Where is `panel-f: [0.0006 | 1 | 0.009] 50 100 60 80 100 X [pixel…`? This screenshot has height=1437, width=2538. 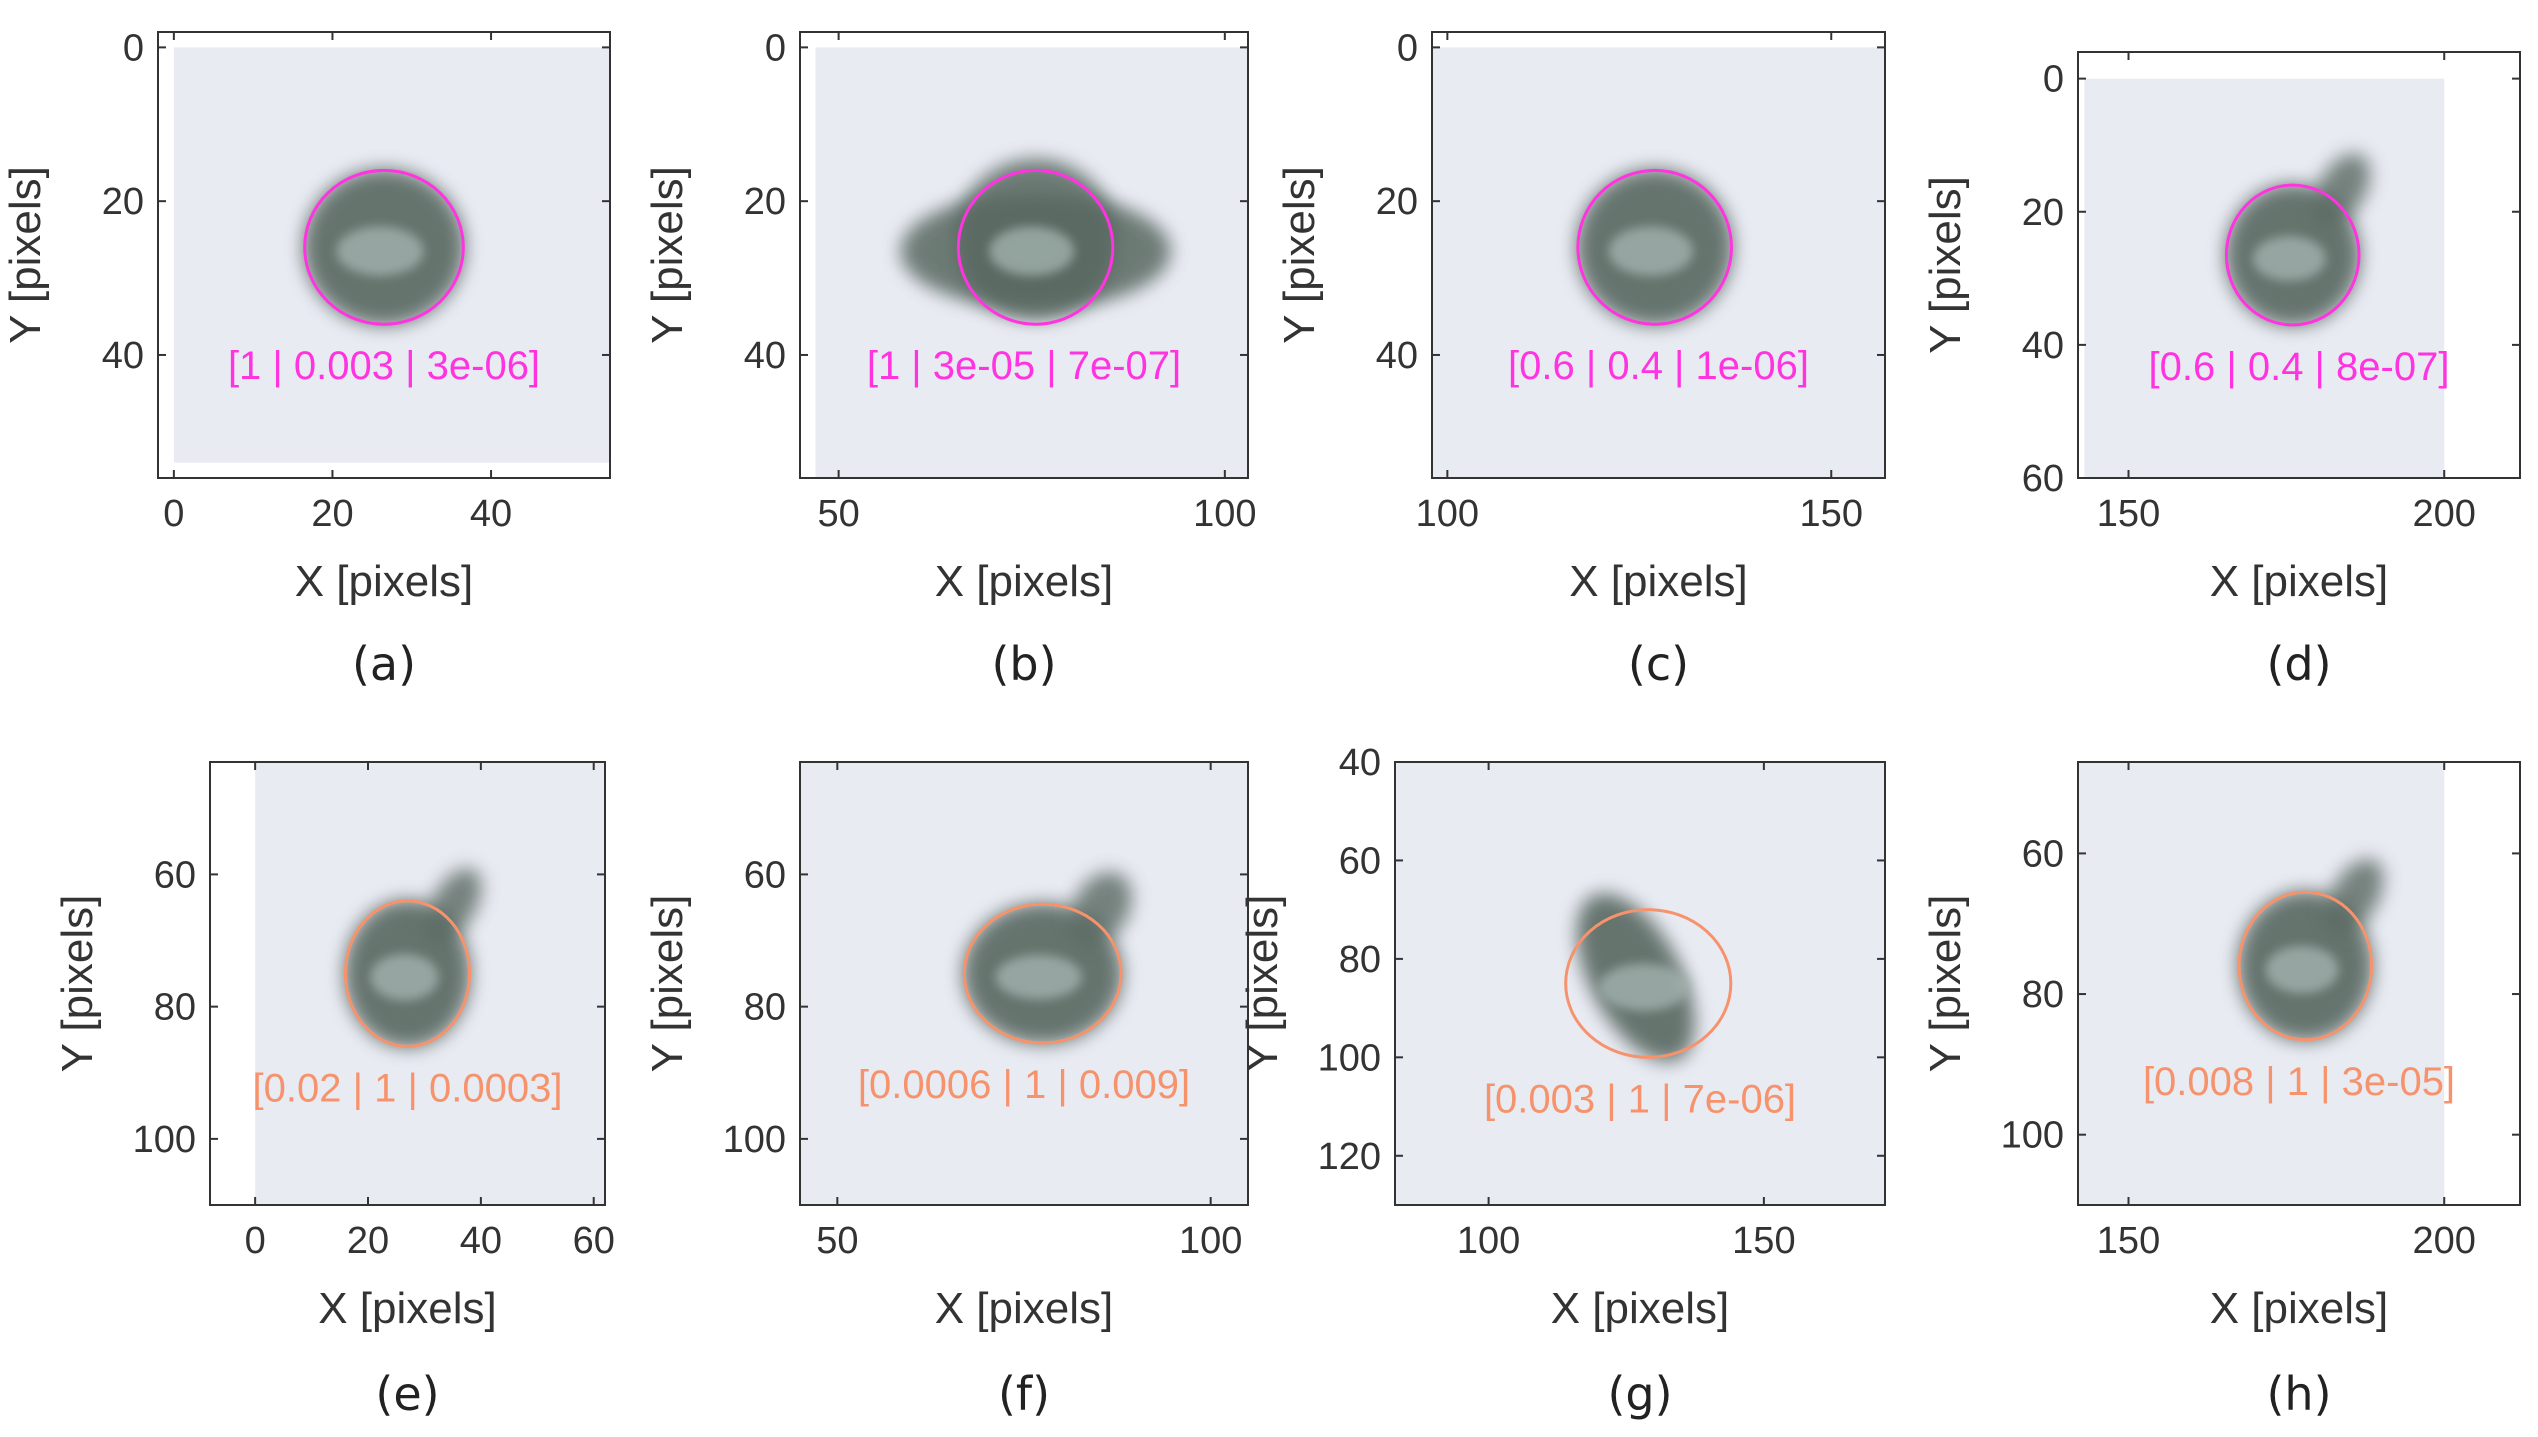 panel-f: [0.0006 | 1 | 0.009] 50 100 60 80 100 X [pixel… is located at coordinates (946, 1091).